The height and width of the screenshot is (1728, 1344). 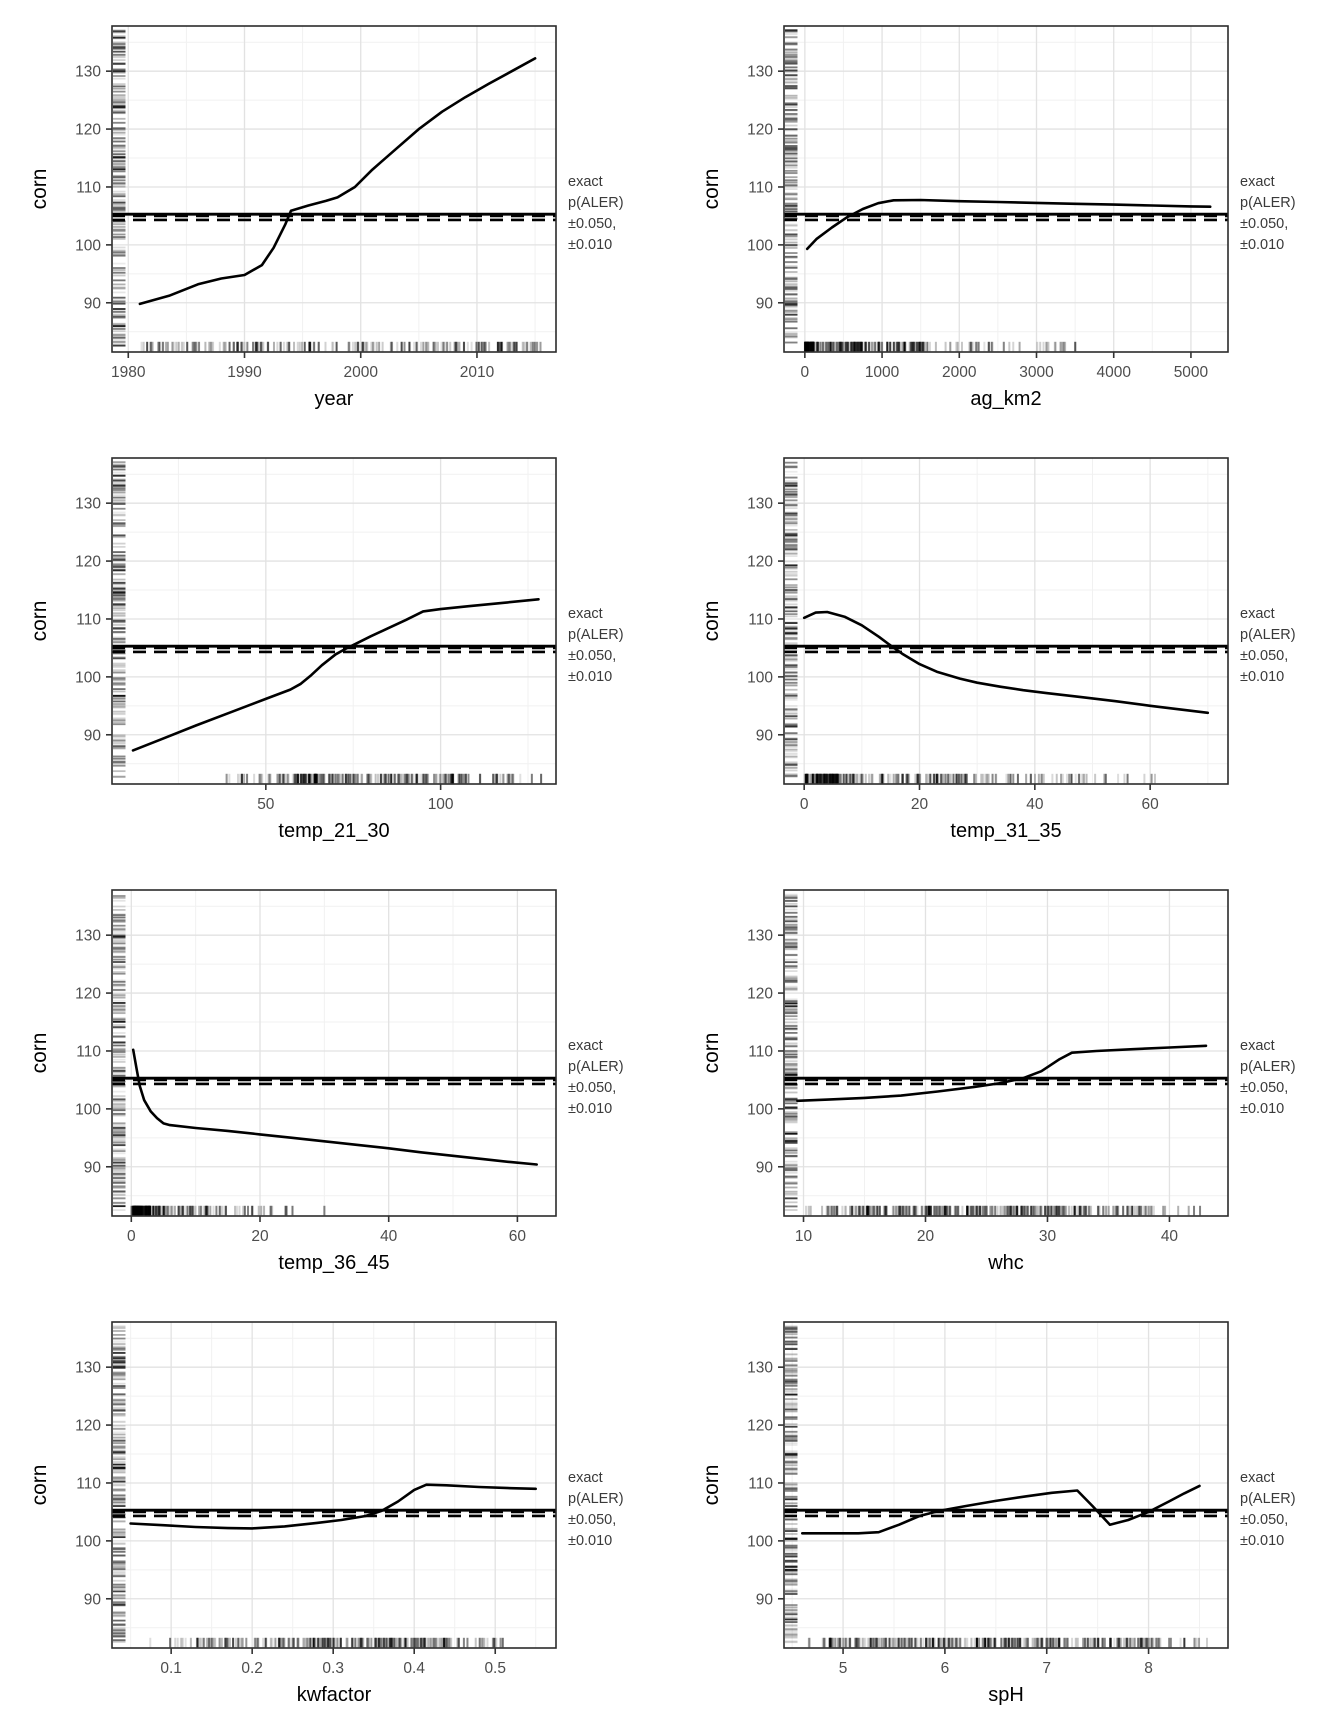 I want to click on x-tick-label: 7, so click(x=1046, y=1668).